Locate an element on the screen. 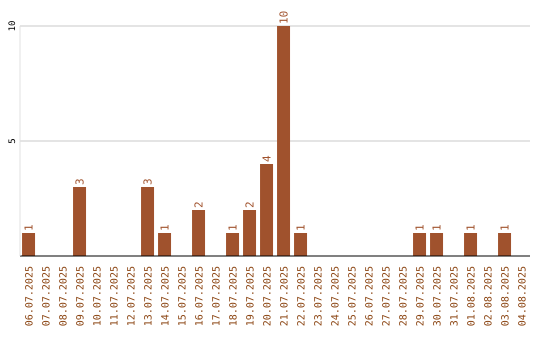  x-tick-label: 07.07.2025 is located at coordinates (47, 296).